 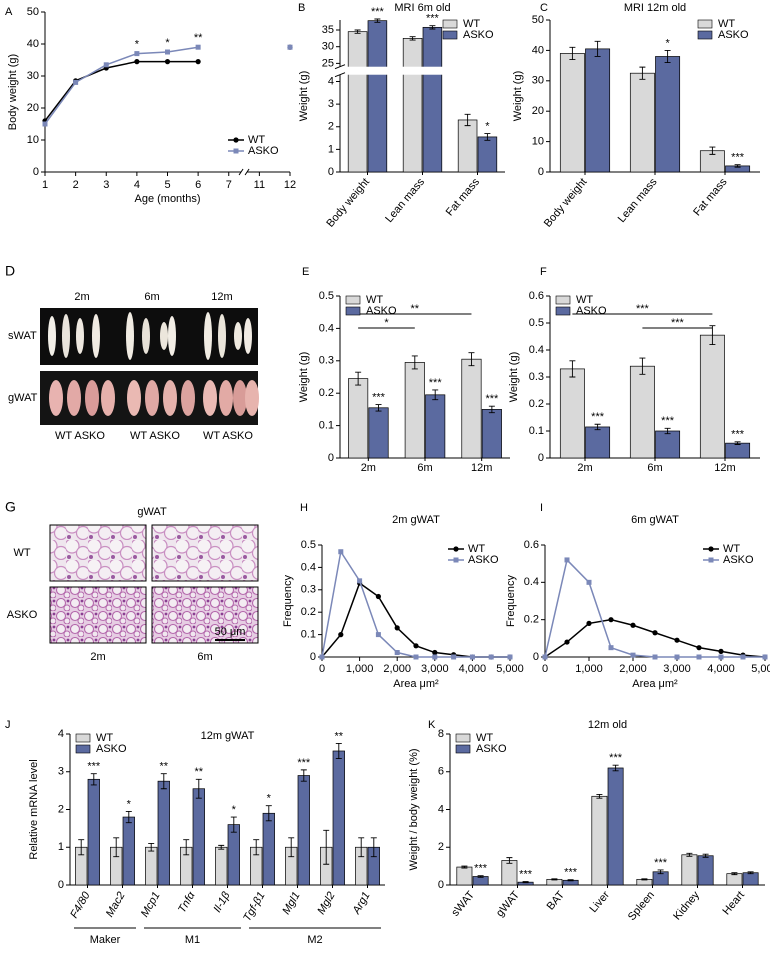 What do you see at coordinates (536, 431) in the screenshot?
I see `y-tick-label: 0.1` at bounding box center [536, 431].